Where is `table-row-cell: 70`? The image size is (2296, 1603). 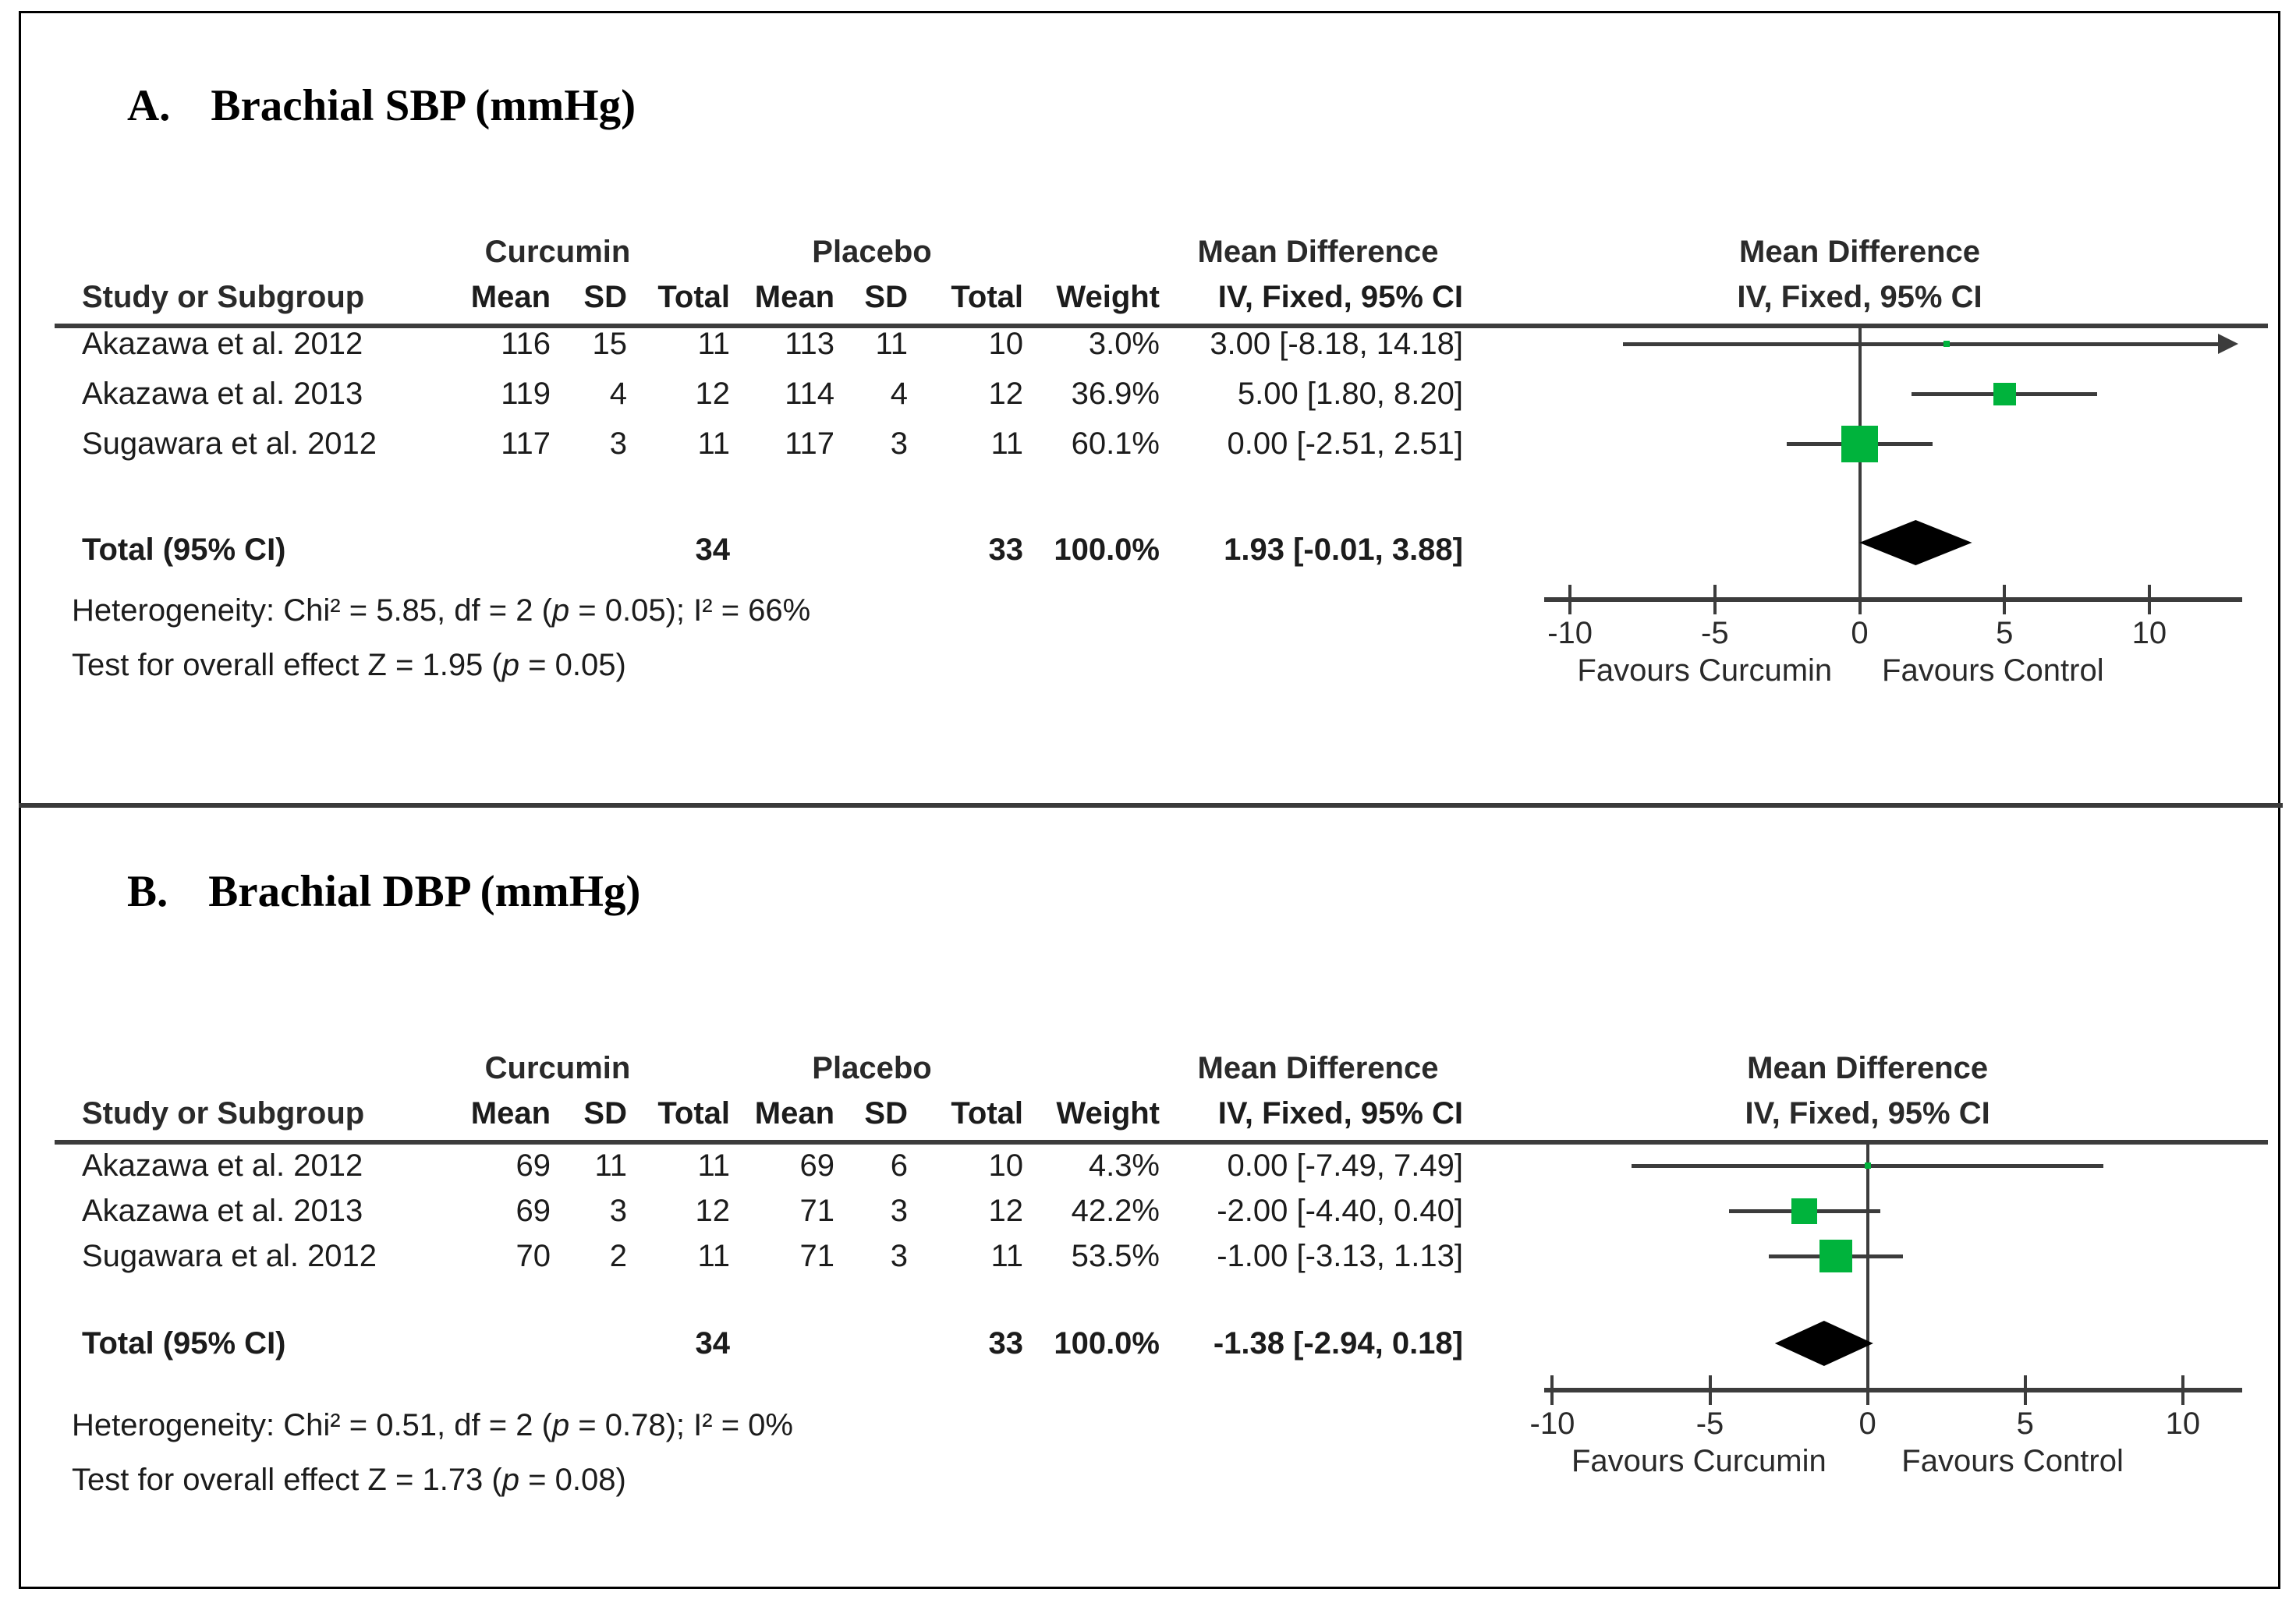 table-row-cell: 70 is located at coordinates (533, 1256).